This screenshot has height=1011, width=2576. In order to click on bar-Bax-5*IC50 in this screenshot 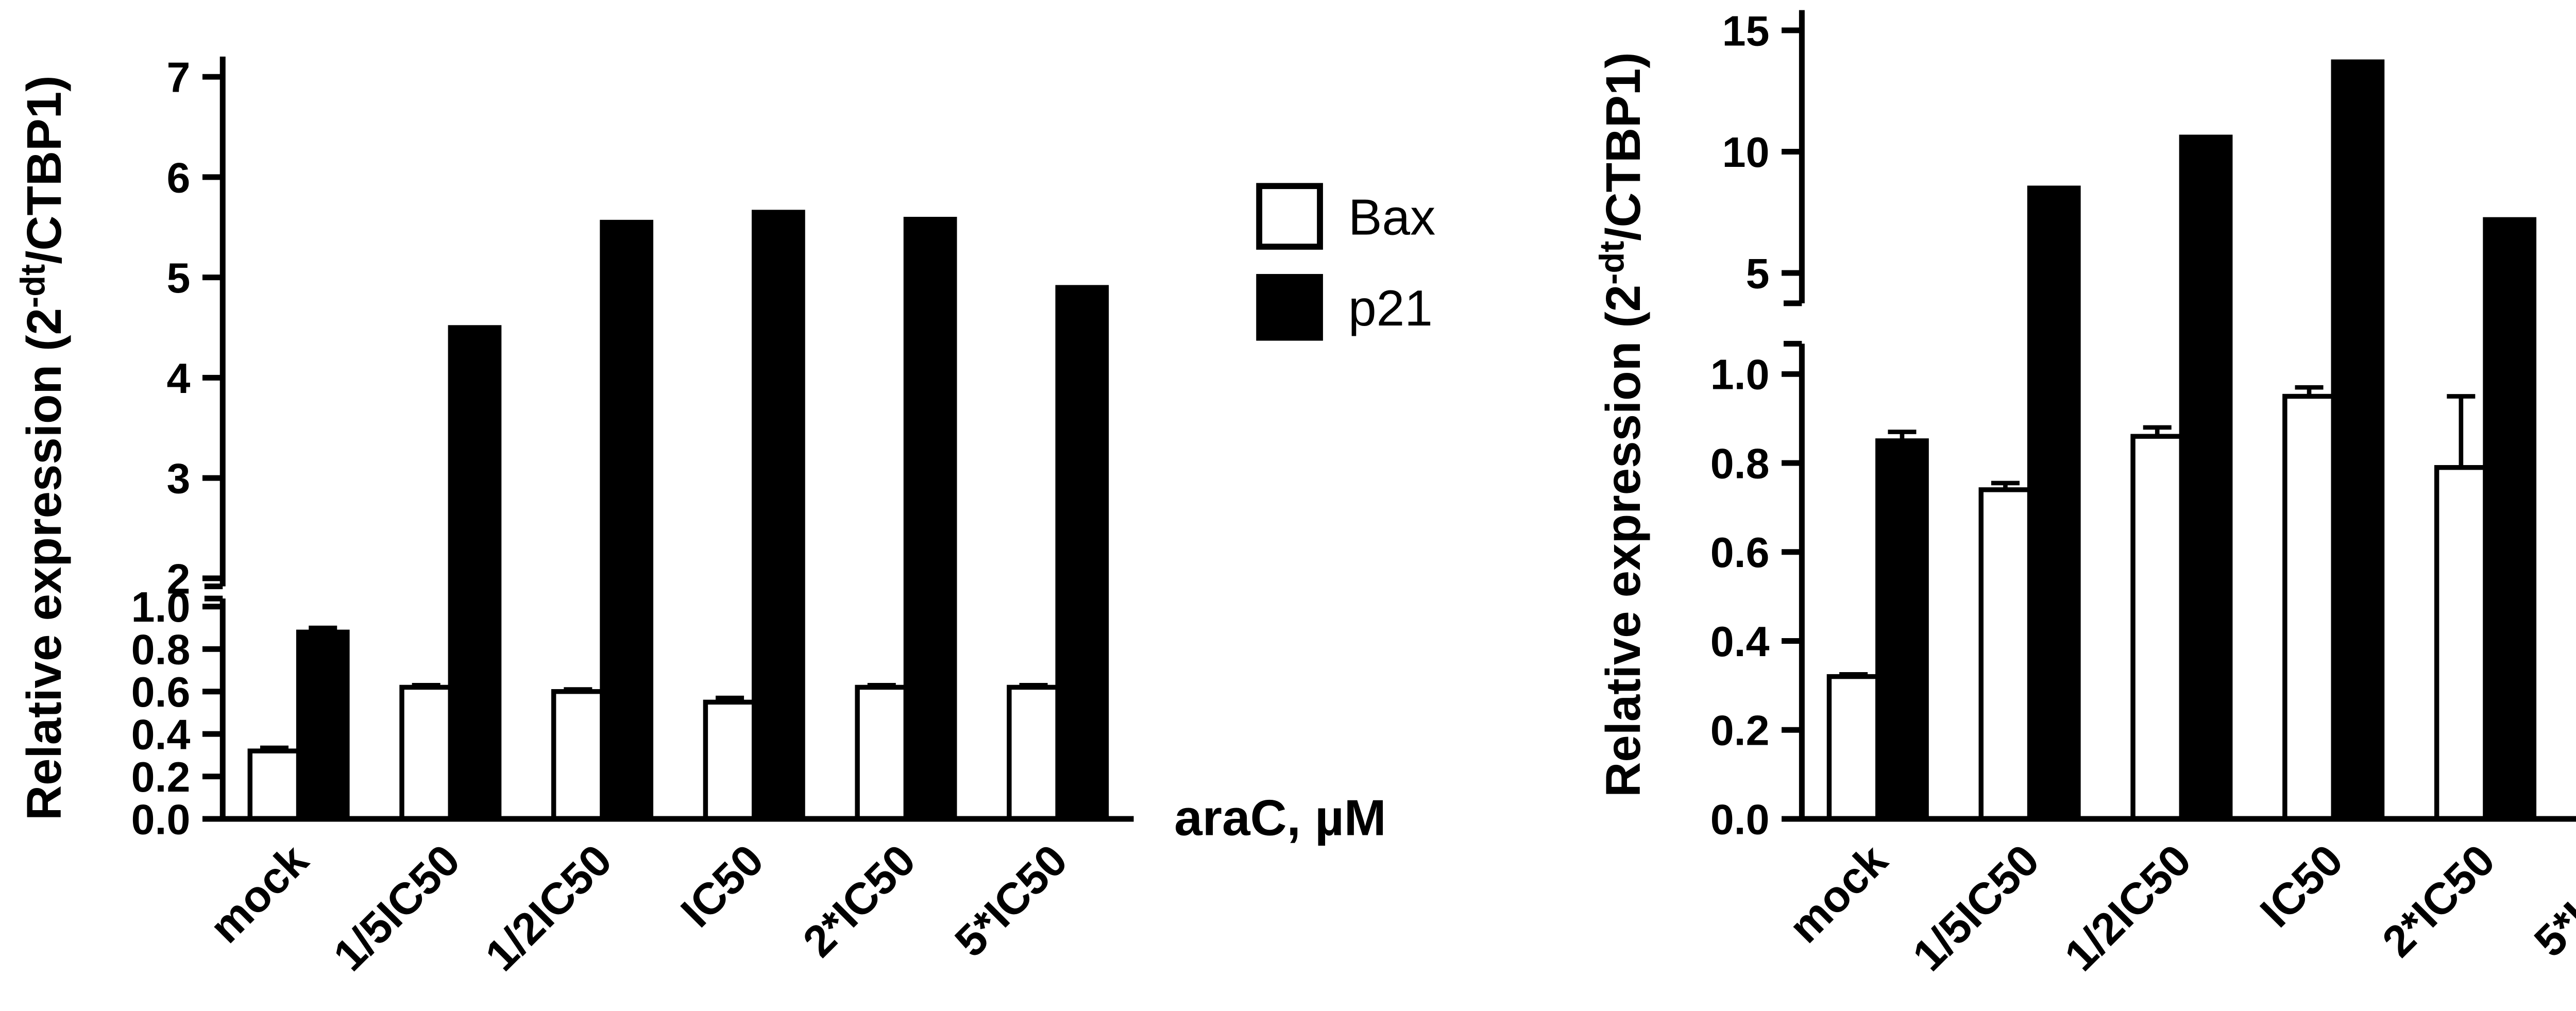, I will do `click(1033, 752)`.